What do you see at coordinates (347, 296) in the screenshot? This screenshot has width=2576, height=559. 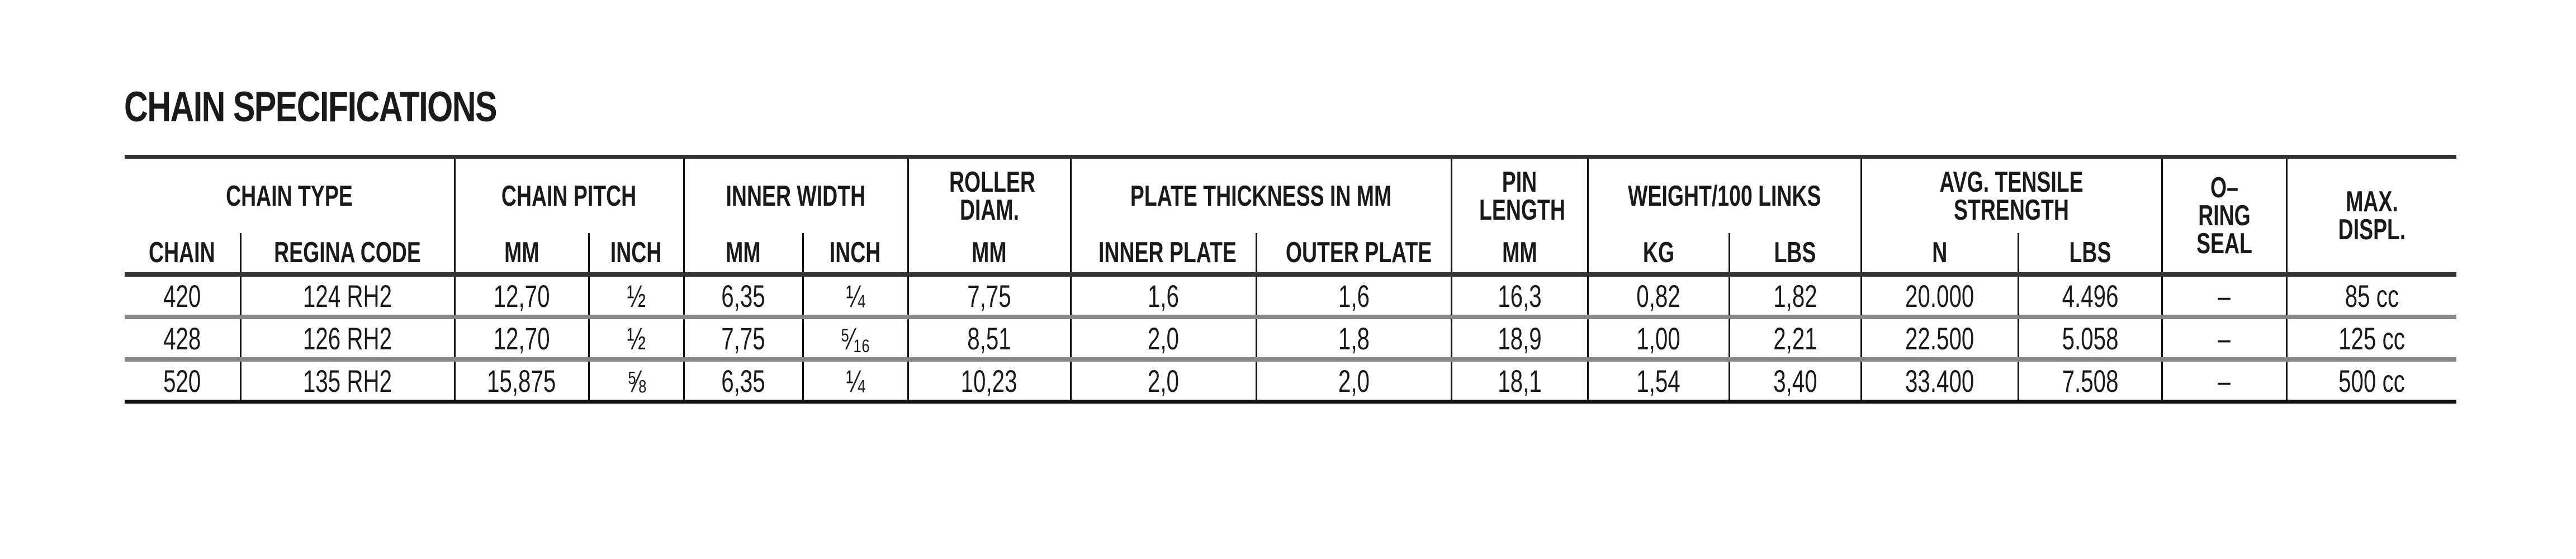 I see `table-cell: 124 RH2` at bounding box center [347, 296].